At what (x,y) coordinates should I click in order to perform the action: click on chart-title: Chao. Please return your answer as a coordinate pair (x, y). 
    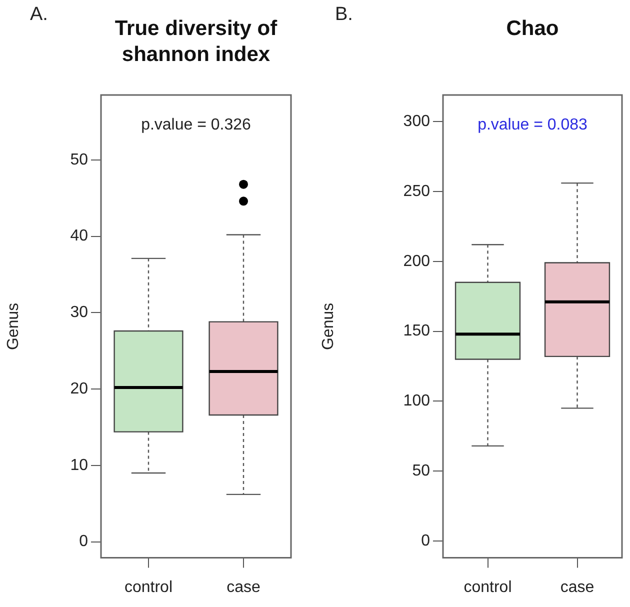
    Looking at the image, I should click on (532, 29).